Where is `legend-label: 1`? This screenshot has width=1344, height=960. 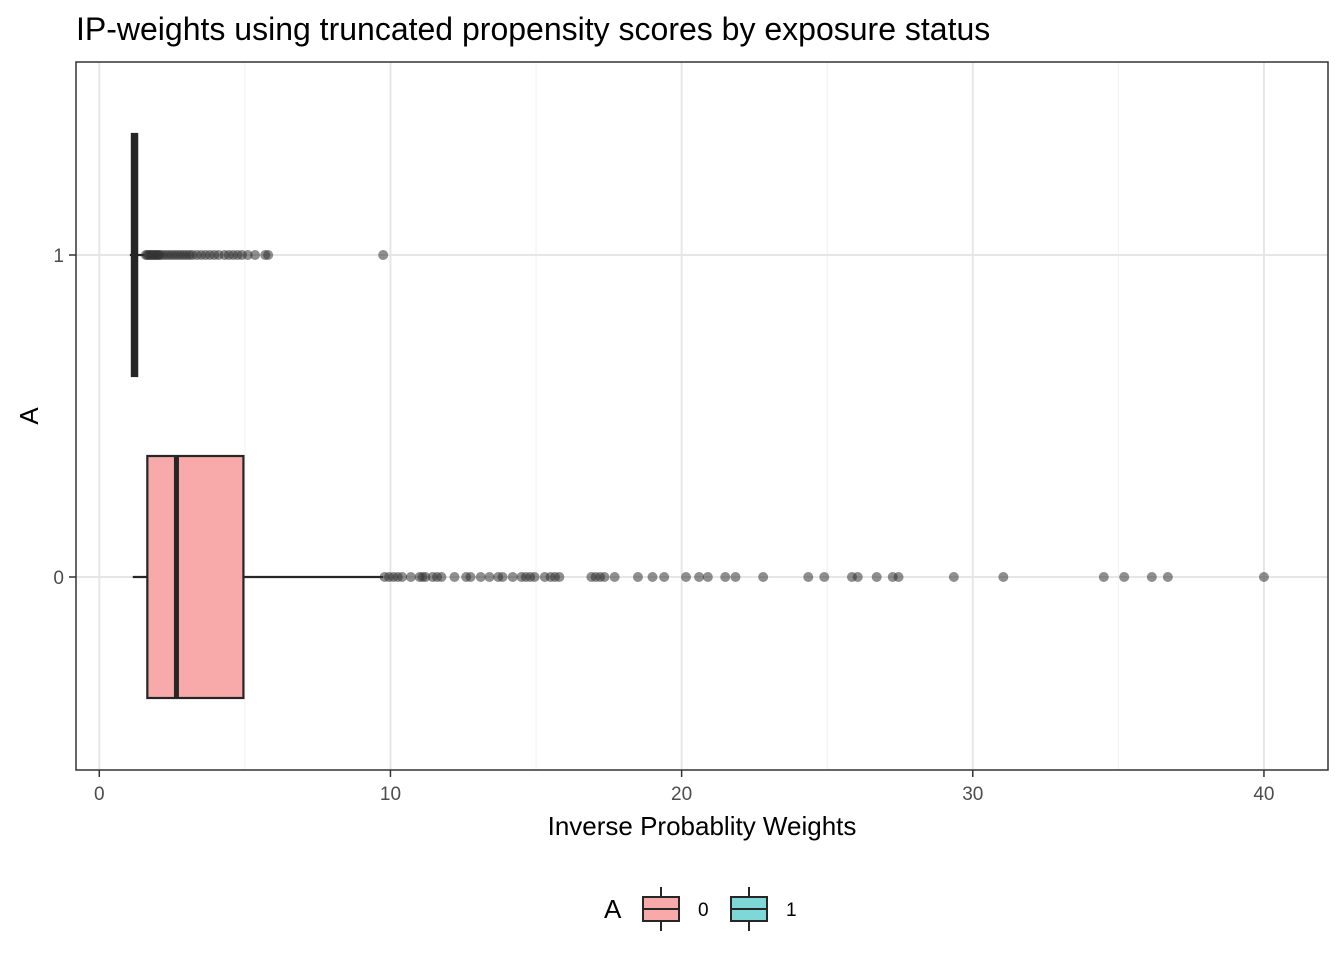
legend-label: 1 is located at coordinates (791, 910).